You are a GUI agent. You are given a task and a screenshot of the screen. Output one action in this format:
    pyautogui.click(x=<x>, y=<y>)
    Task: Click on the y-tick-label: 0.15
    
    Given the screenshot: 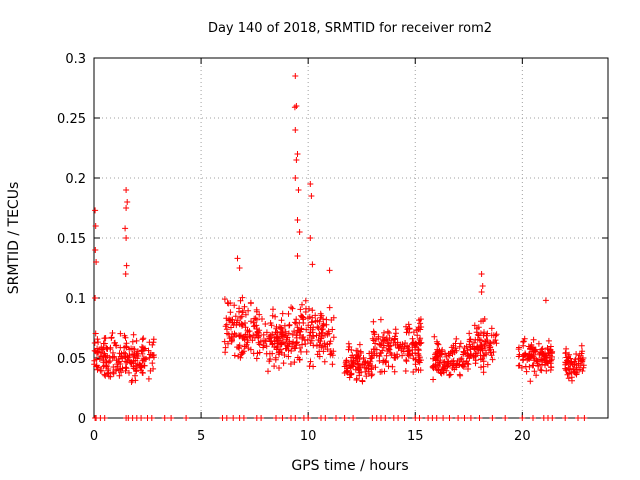 What is the action you would take?
    pyautogui.click(x=71, y=239)
    